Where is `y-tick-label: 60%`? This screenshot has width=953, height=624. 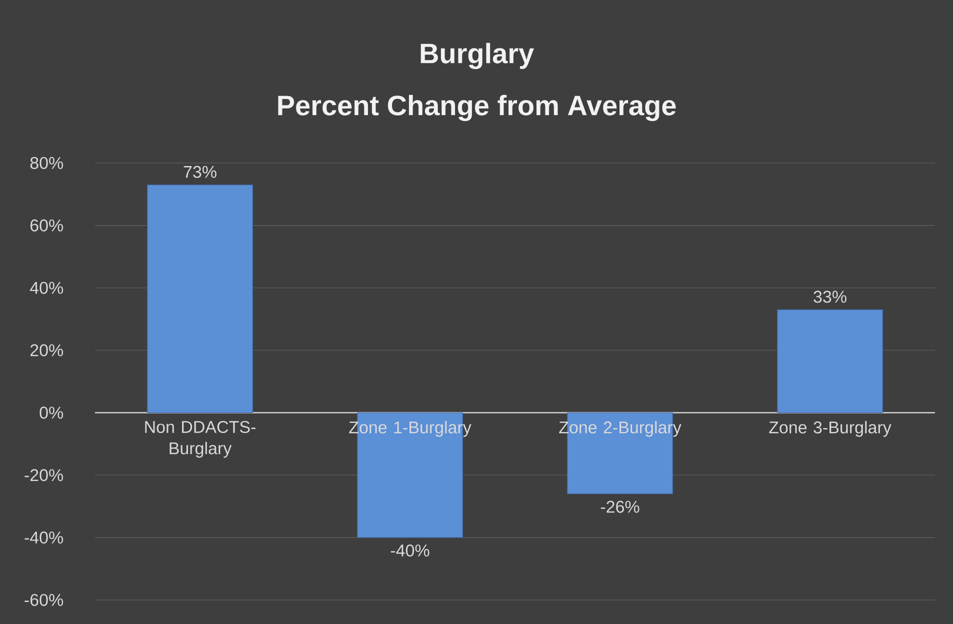 y-tick-label: 60% is located at coordinates (47, 225).